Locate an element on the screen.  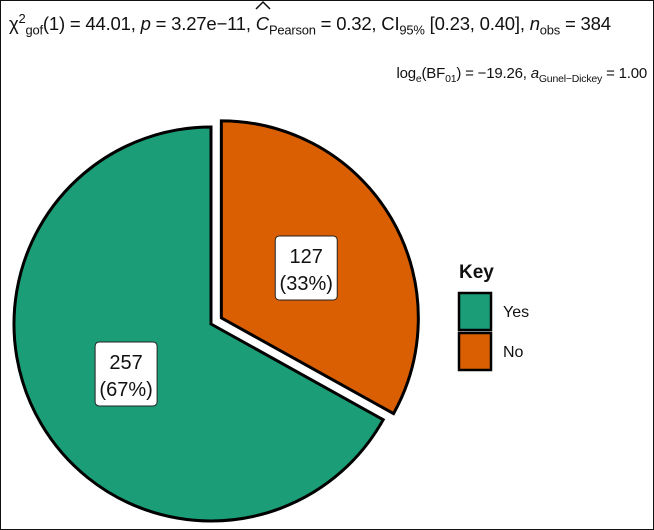
slice-label-box-no is located at coordinates (306, 268).